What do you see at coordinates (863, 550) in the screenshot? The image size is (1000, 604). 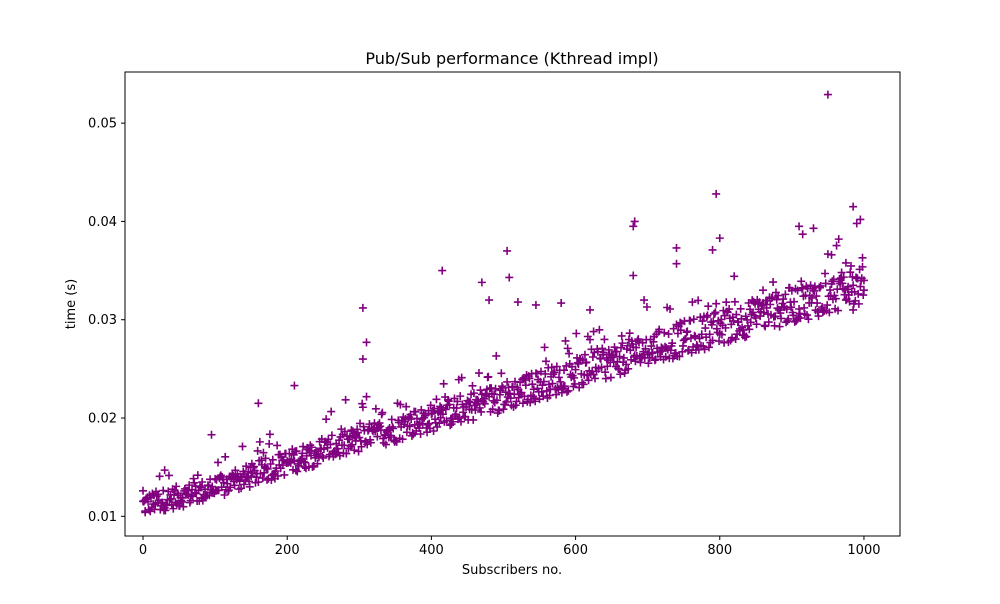 I see `x-tick-label: 1000` at bounding box center [863, 550].